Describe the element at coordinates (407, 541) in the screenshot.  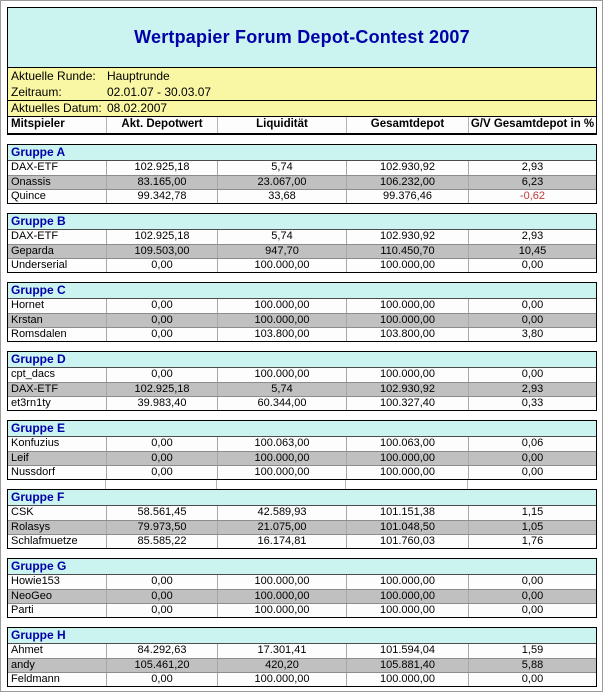
I see `gesamtdepot-cell: 101.760,03` at that location.